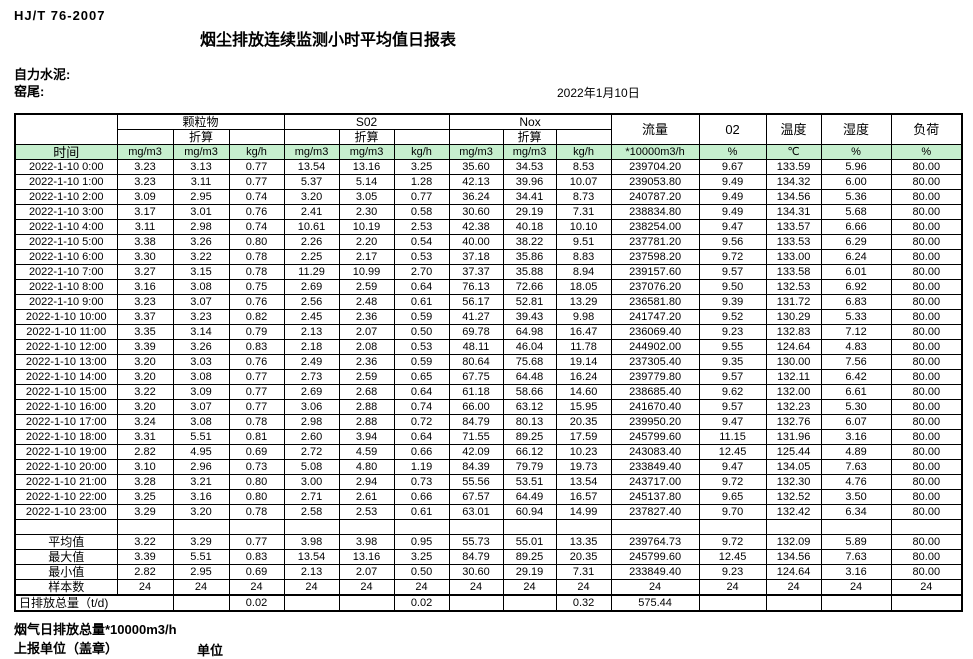  What do you see at coordinates (201, 272) in the screenshot?
I see `value-cell: 3.15` at bounding box center [201, 272].